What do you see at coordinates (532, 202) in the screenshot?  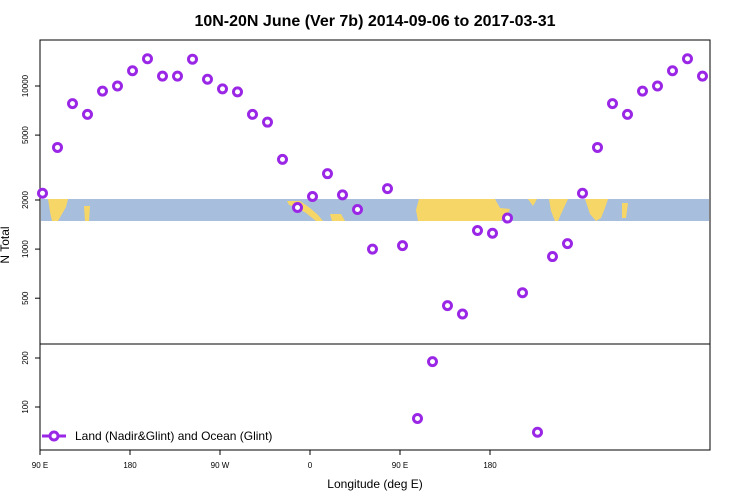 I see `land-arabia` at bounding box center [532, 202].